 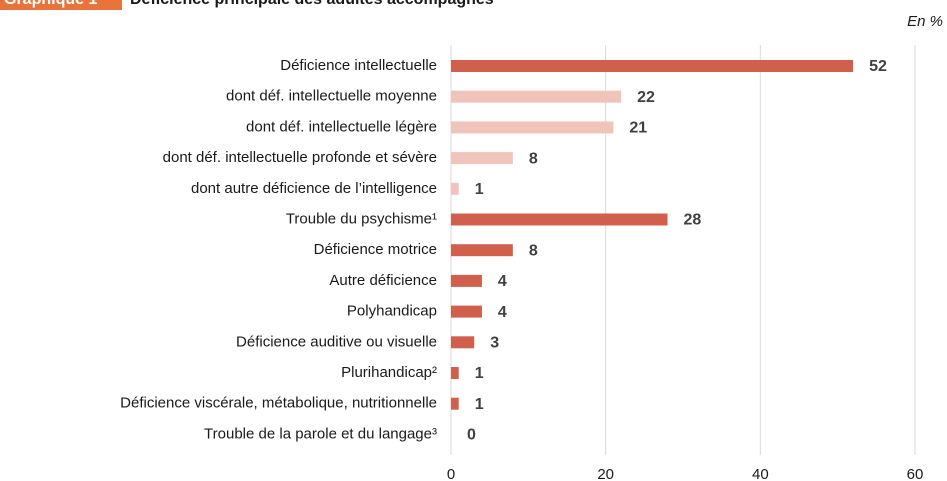 What do you see at coordinates (336, 341) in the screenshot?
I see `y-tick-label: Déficience auditive ou visuelle` at bounding box center [336, 341].